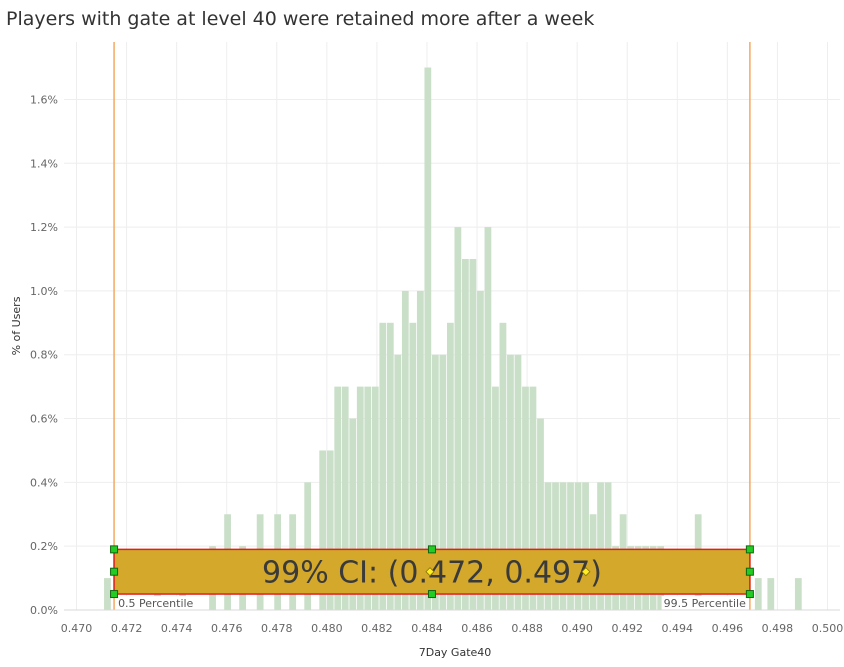 Image resolution: width=844 pixels, height=667 pixels. Describe the element at coordinates (377, 628) in the screenshot. I see `x-tick-label: 0.482` at that location.